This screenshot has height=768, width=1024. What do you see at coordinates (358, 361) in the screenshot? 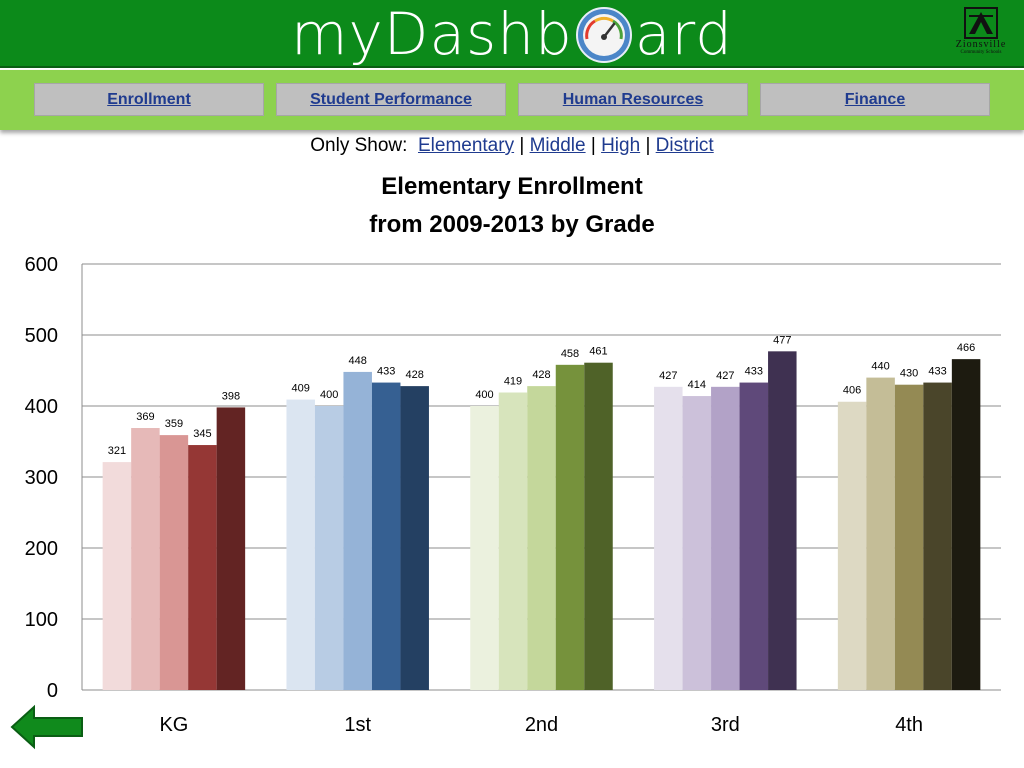
I see `data-label: 448` at bounding box center [358, 361].